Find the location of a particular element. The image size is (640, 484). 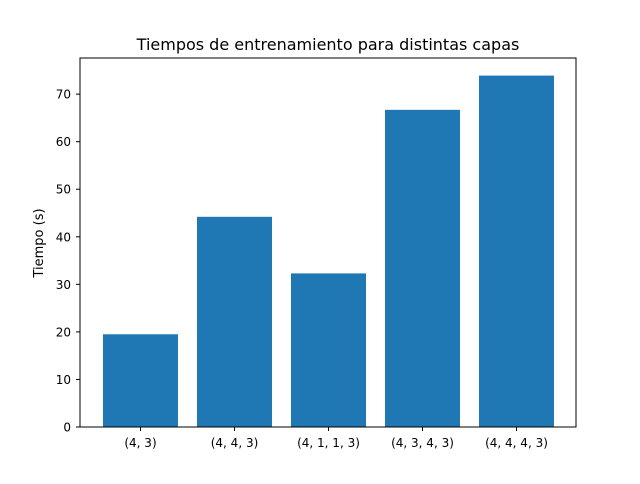

y-tick-label: 50 is located at coordinates (63, 190).